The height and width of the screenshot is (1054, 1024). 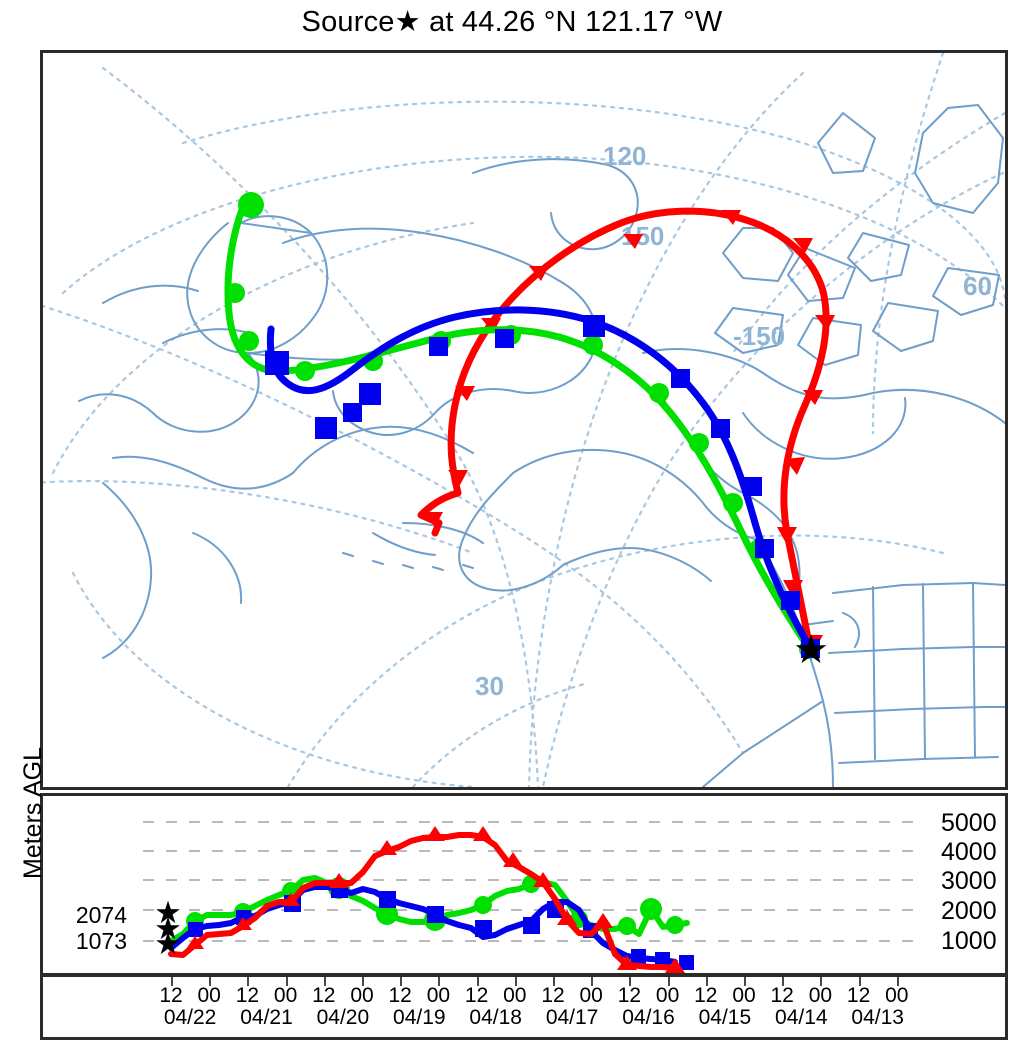 What do you see at coordinates (419, 1017) in the screenshot?
I see `axis-date-label: 04/19` at bounding box center [419, 1017].